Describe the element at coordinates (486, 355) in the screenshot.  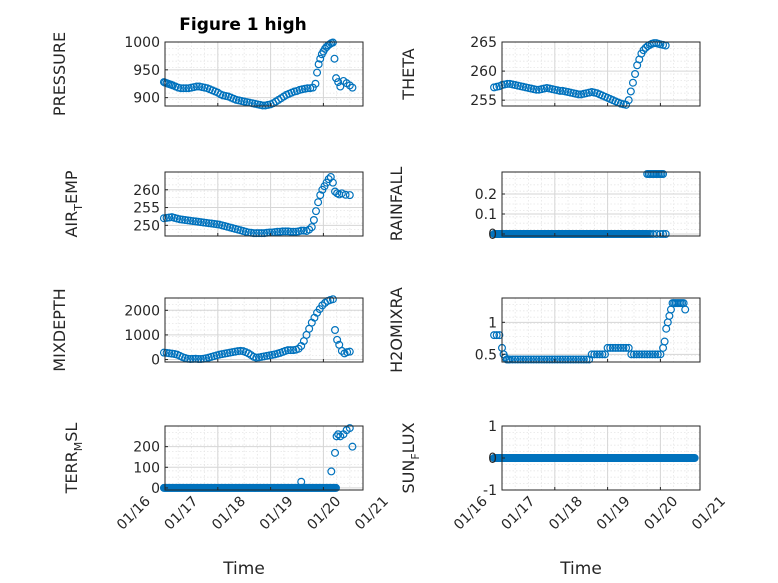
I see `y-tick-label: 0.5` at that location.